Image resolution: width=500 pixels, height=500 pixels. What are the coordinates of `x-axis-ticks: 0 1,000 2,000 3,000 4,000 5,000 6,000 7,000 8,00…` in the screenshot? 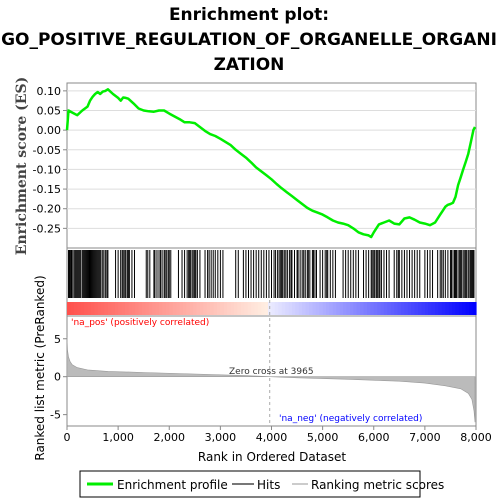 It's located at (278, 435).